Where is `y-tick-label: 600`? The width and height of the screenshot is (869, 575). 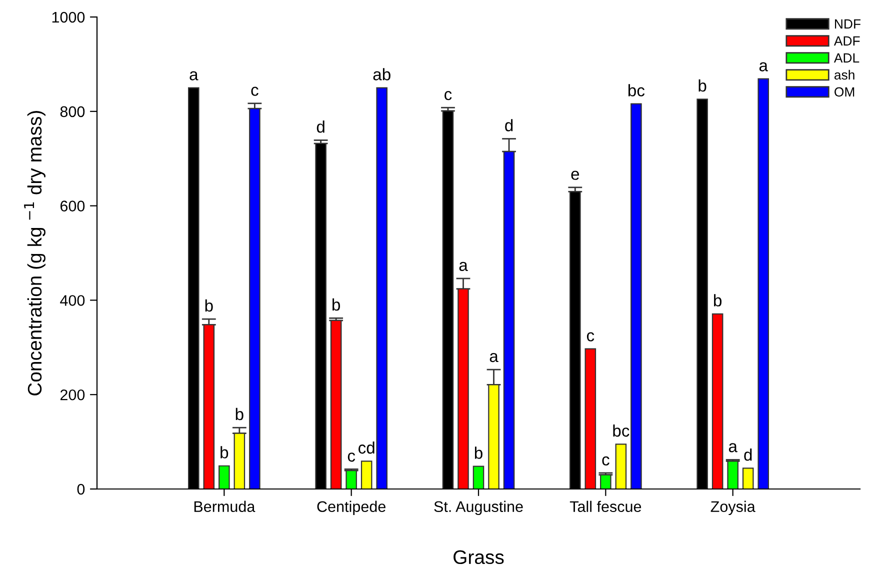 y-tick-label: 600 is located at coordinates (72, 206).